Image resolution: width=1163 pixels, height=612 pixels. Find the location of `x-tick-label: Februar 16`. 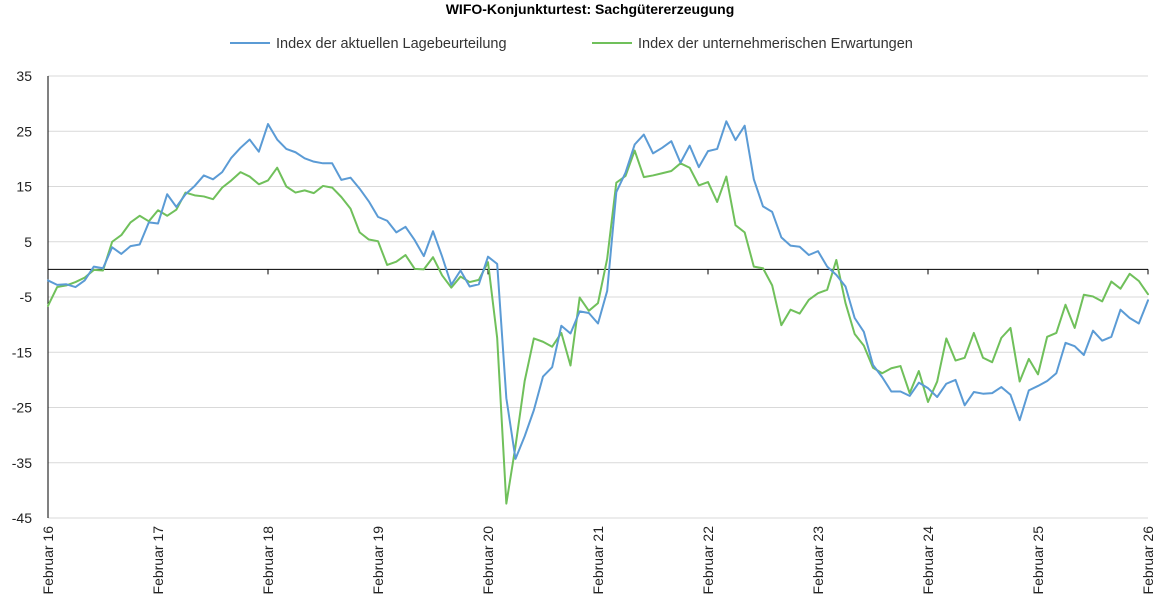

x-tick-label: Februar 16 is located at coordinates (48, 560).